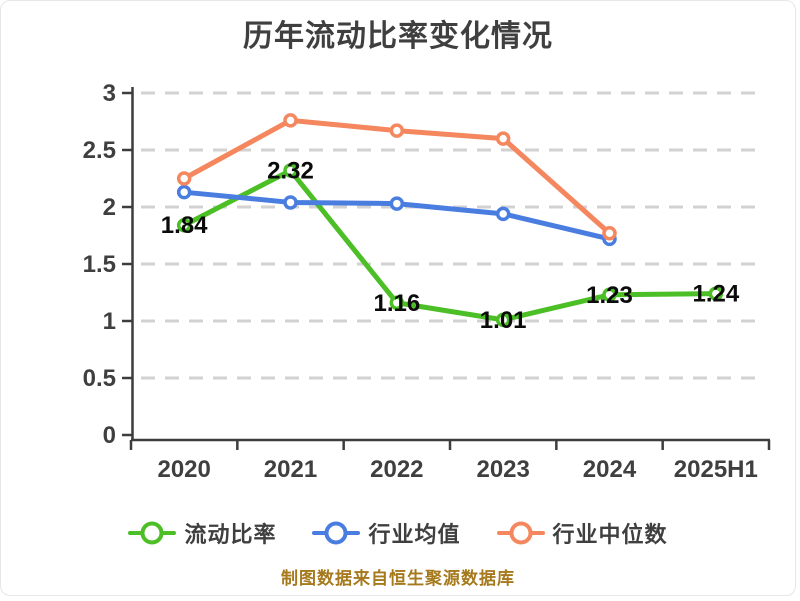 Image resolution: width=800 pixels, height=601 pixels. What do you see at coordinates (109, 321) in the screenshot?
I see `y-axis-label: 1` at bounding box center [109, 321].